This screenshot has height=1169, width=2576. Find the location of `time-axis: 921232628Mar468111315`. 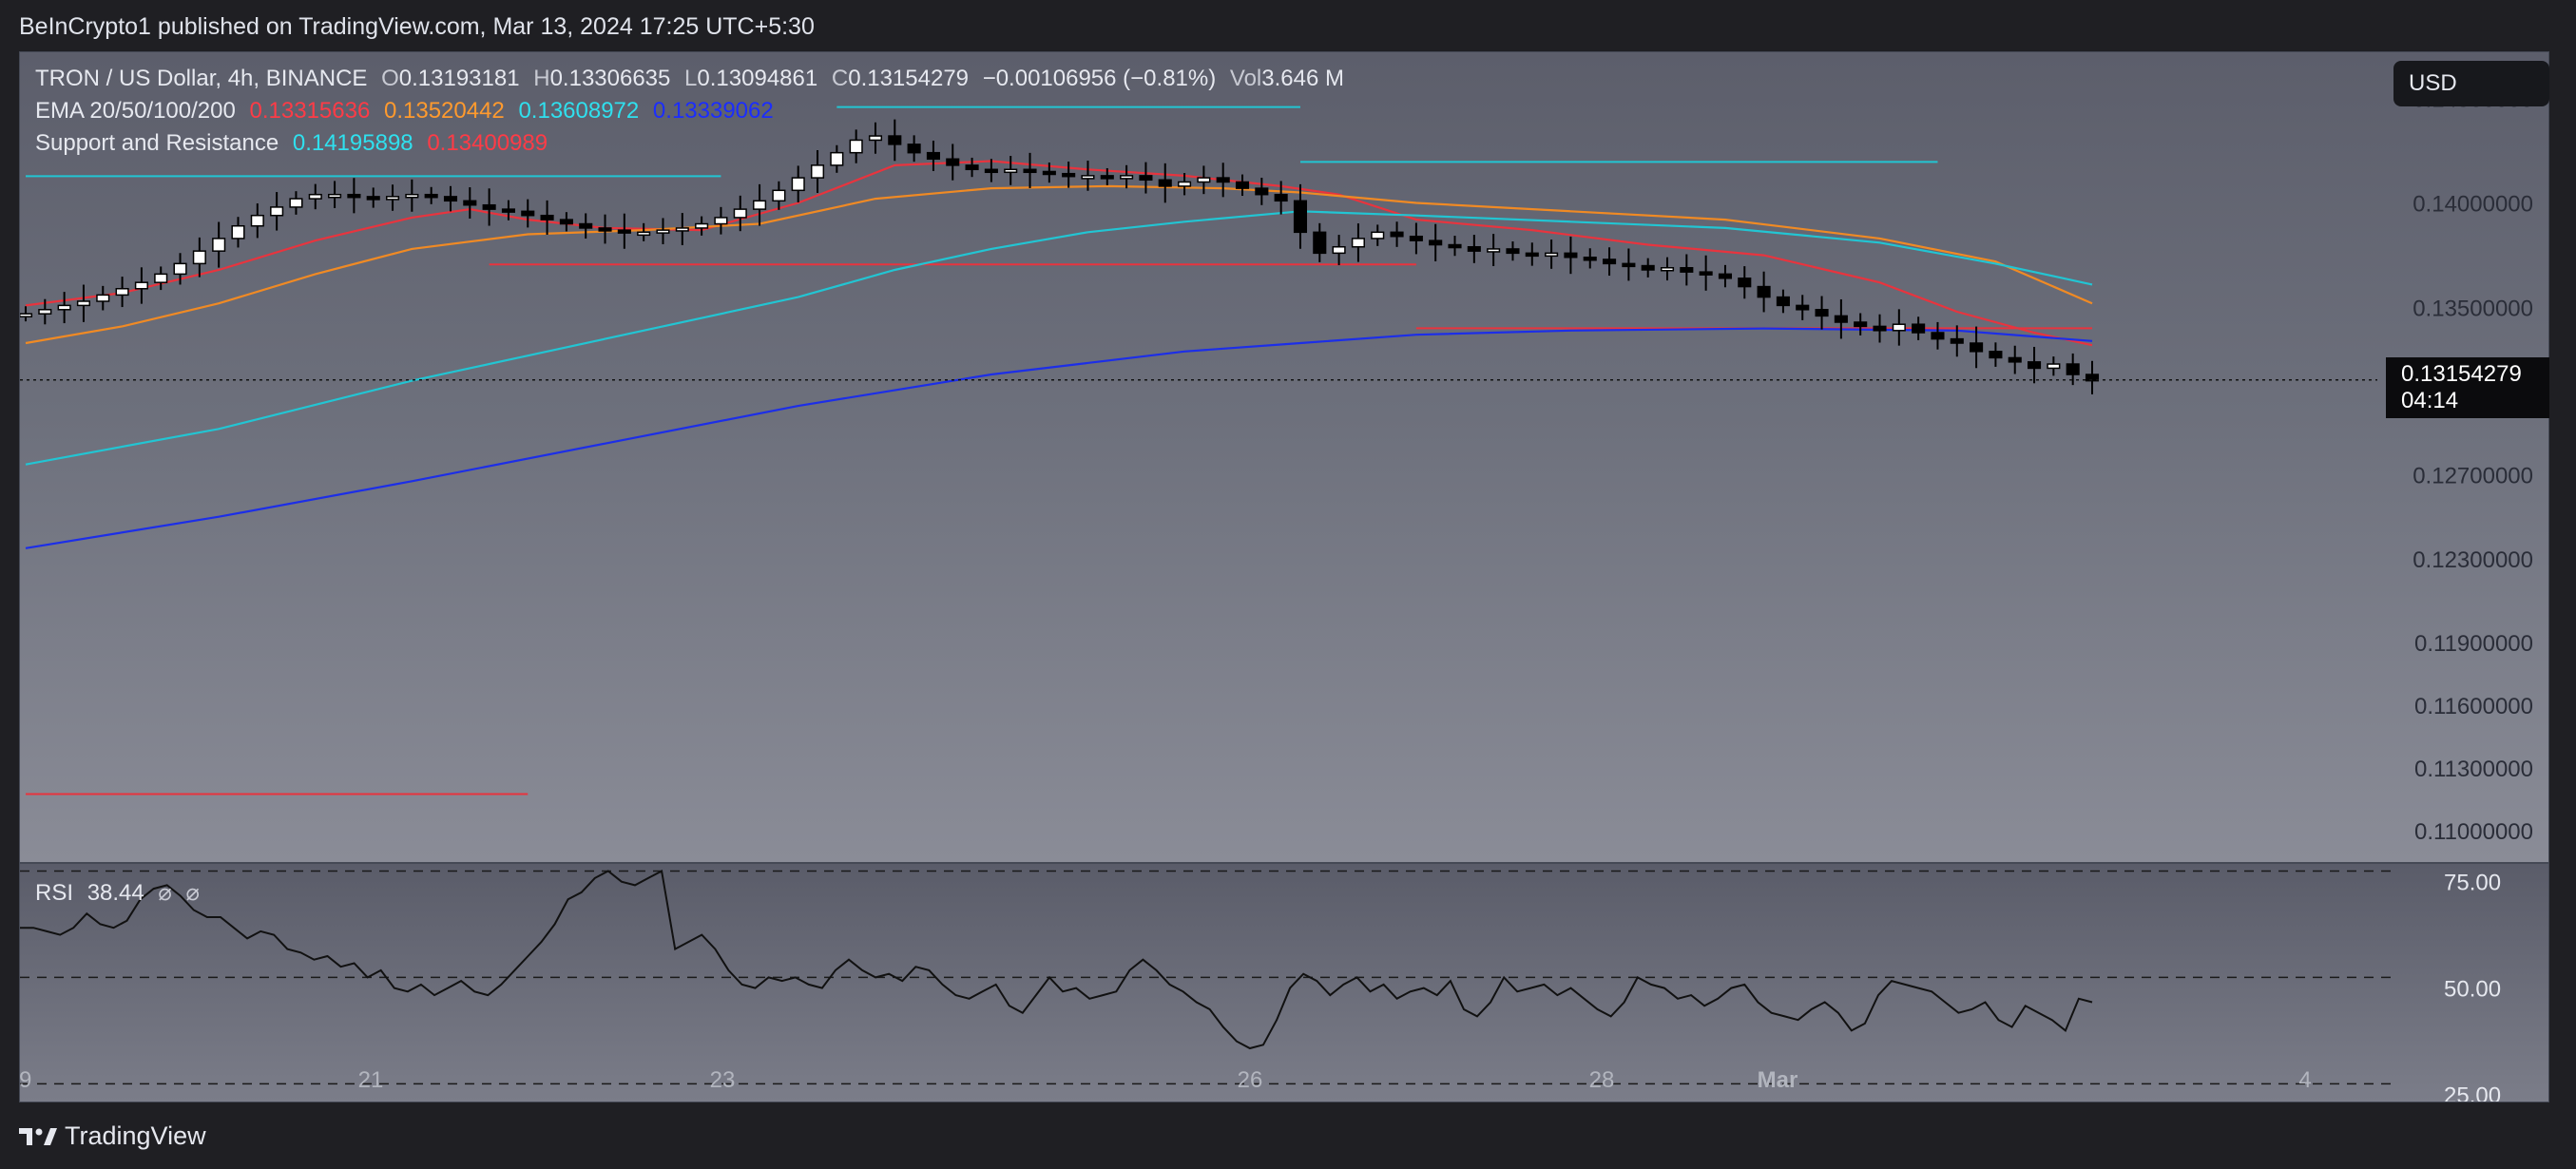

time-axis: 921232628Mar468111315 is located at coordinates (1283, 1078).